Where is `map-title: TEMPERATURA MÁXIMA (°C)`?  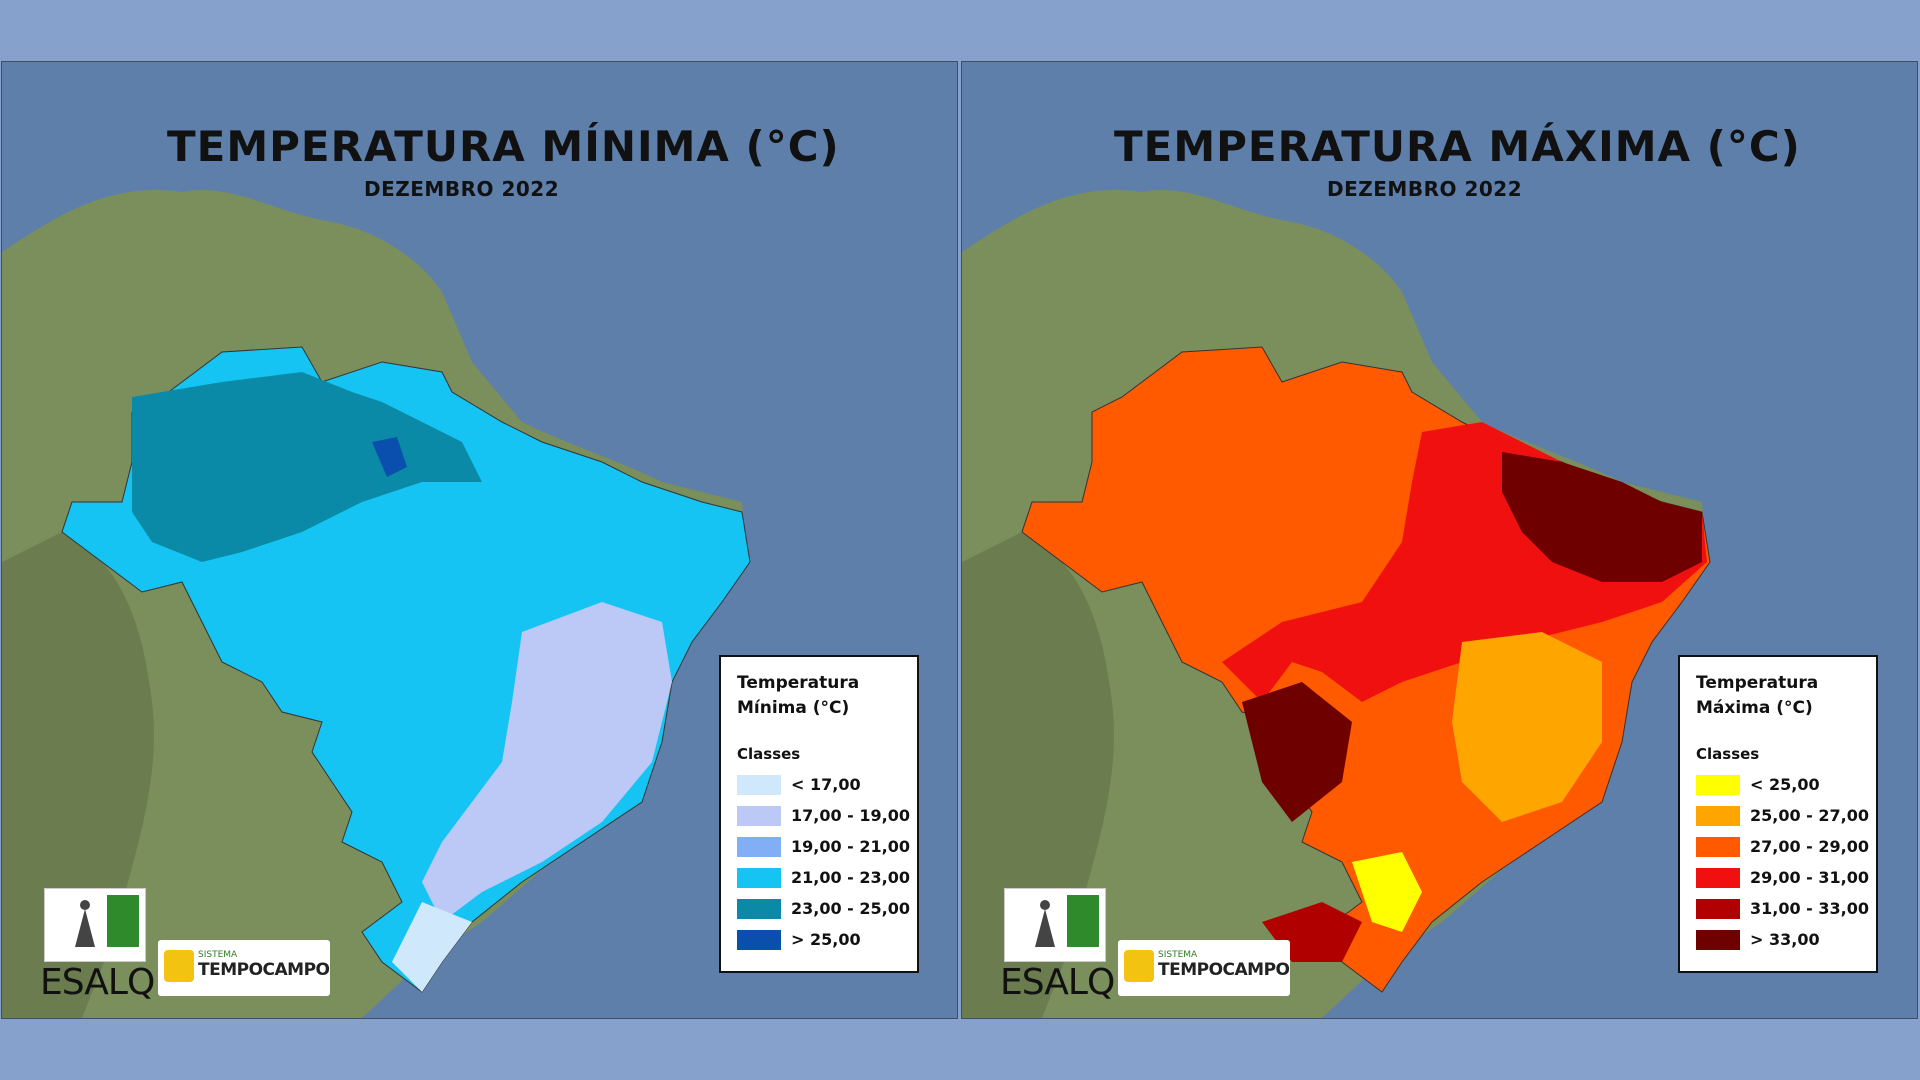
map-title: TEMPERATURA MÁXIMA (°C) is located at coordinates (1457, 146).